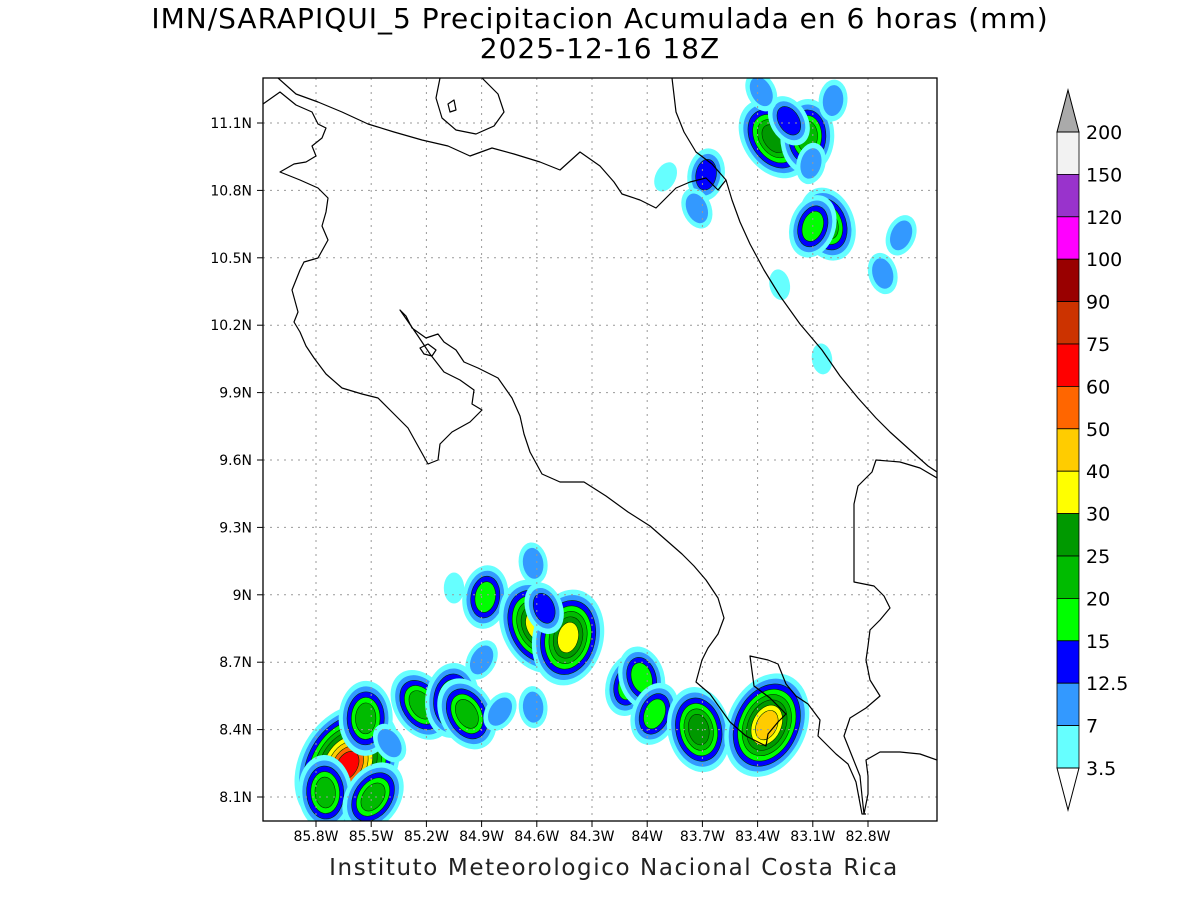 The width and height of the screenshot is (1200, 900). Describe the element at coordinates (1068, 789) in the screenshot. I see `colorbar-min-arrow` at that location.